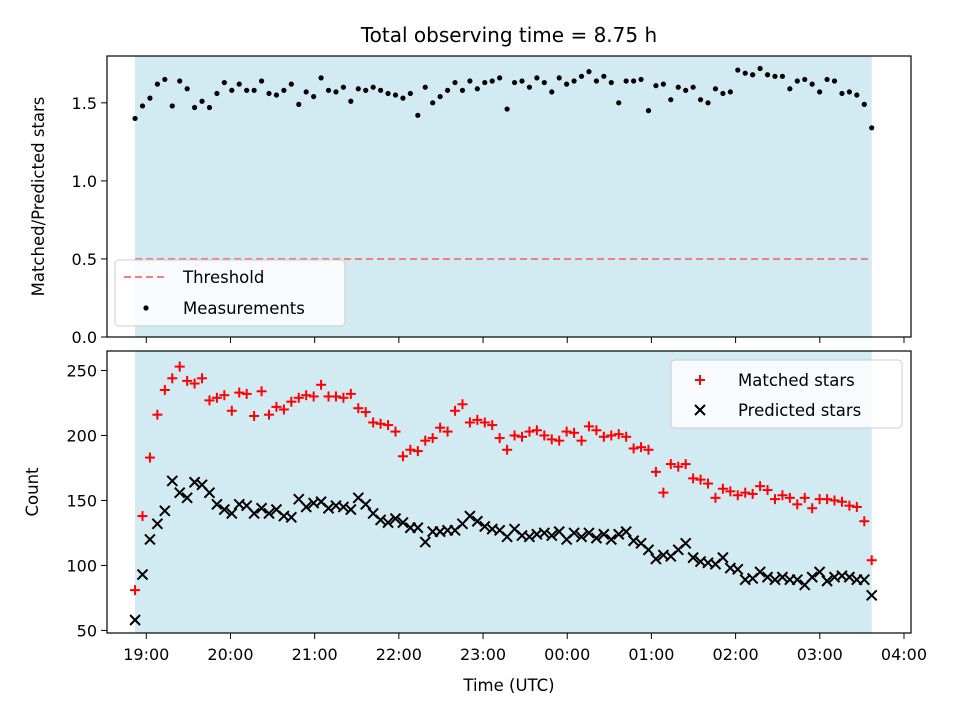  I want to click on legend-predicted-label: Predicted stars, so click(799, 410).